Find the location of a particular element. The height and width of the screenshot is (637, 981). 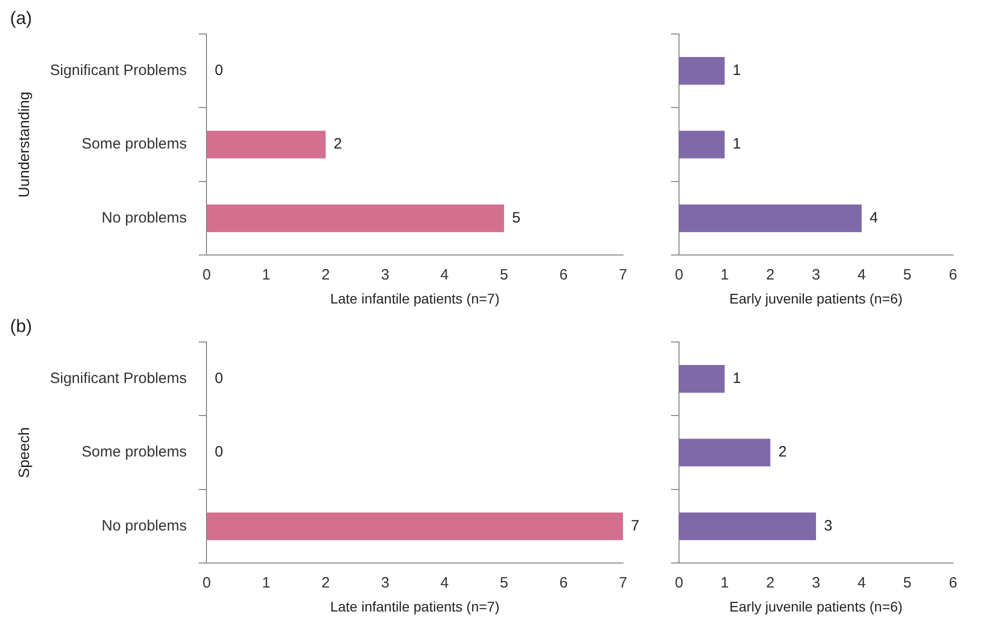

y-axis-title: Uunderstanding is located at coordinates (25, 145).